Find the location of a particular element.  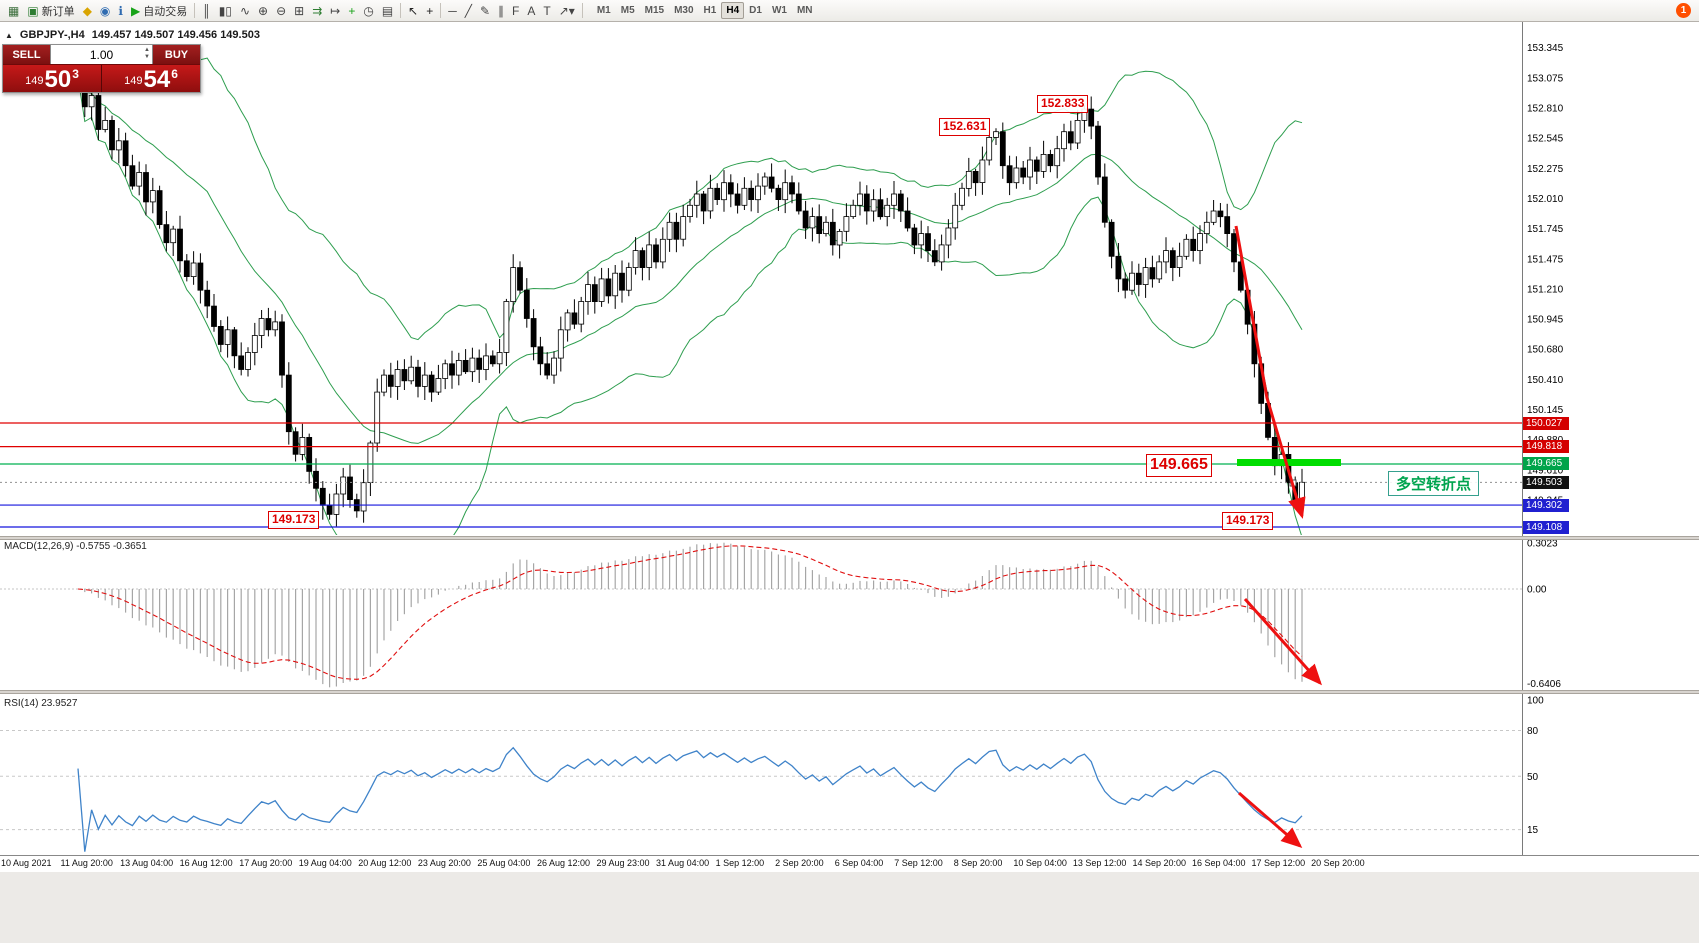

svg-text: 150.680 is located at coordinates (1545, 350).